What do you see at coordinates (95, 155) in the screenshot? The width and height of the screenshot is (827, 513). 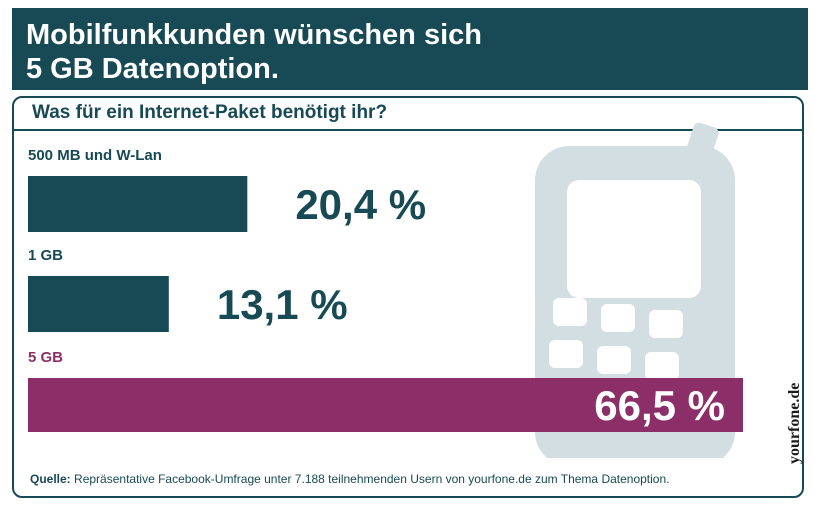 I see `category-label: 500 MB und W-Lan` at bounding box center [95, 155].